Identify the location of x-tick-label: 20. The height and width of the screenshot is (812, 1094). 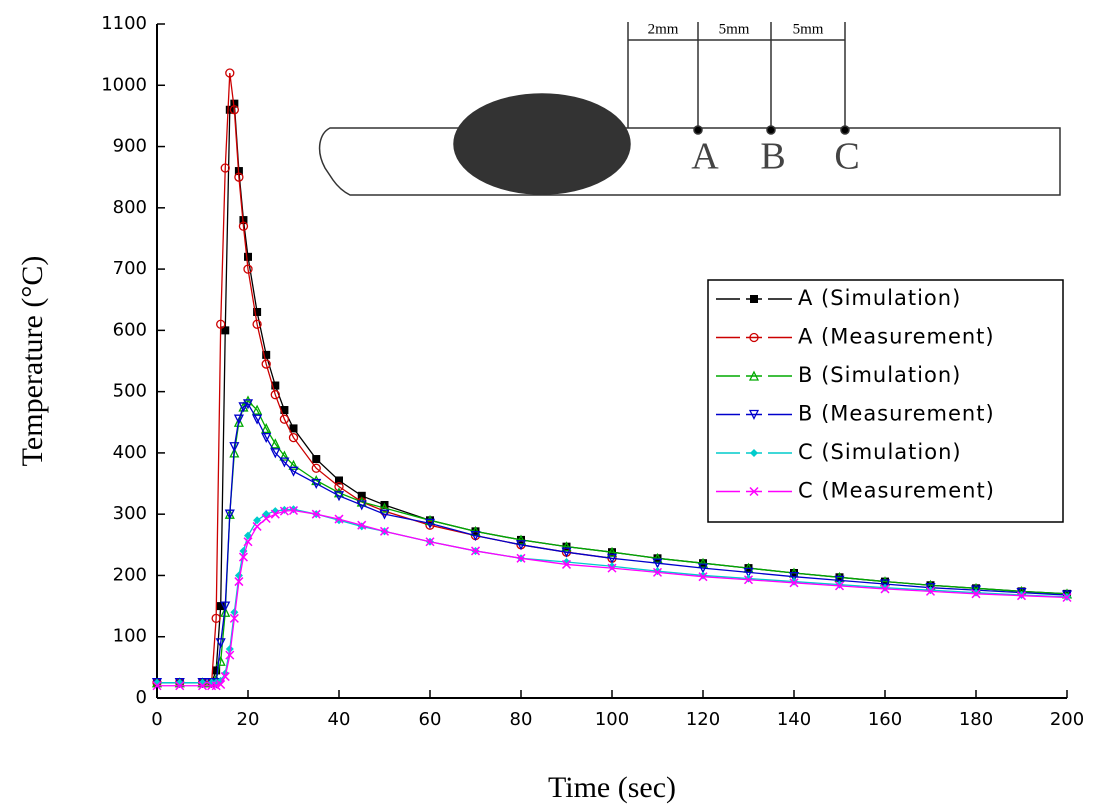
(248, 719).